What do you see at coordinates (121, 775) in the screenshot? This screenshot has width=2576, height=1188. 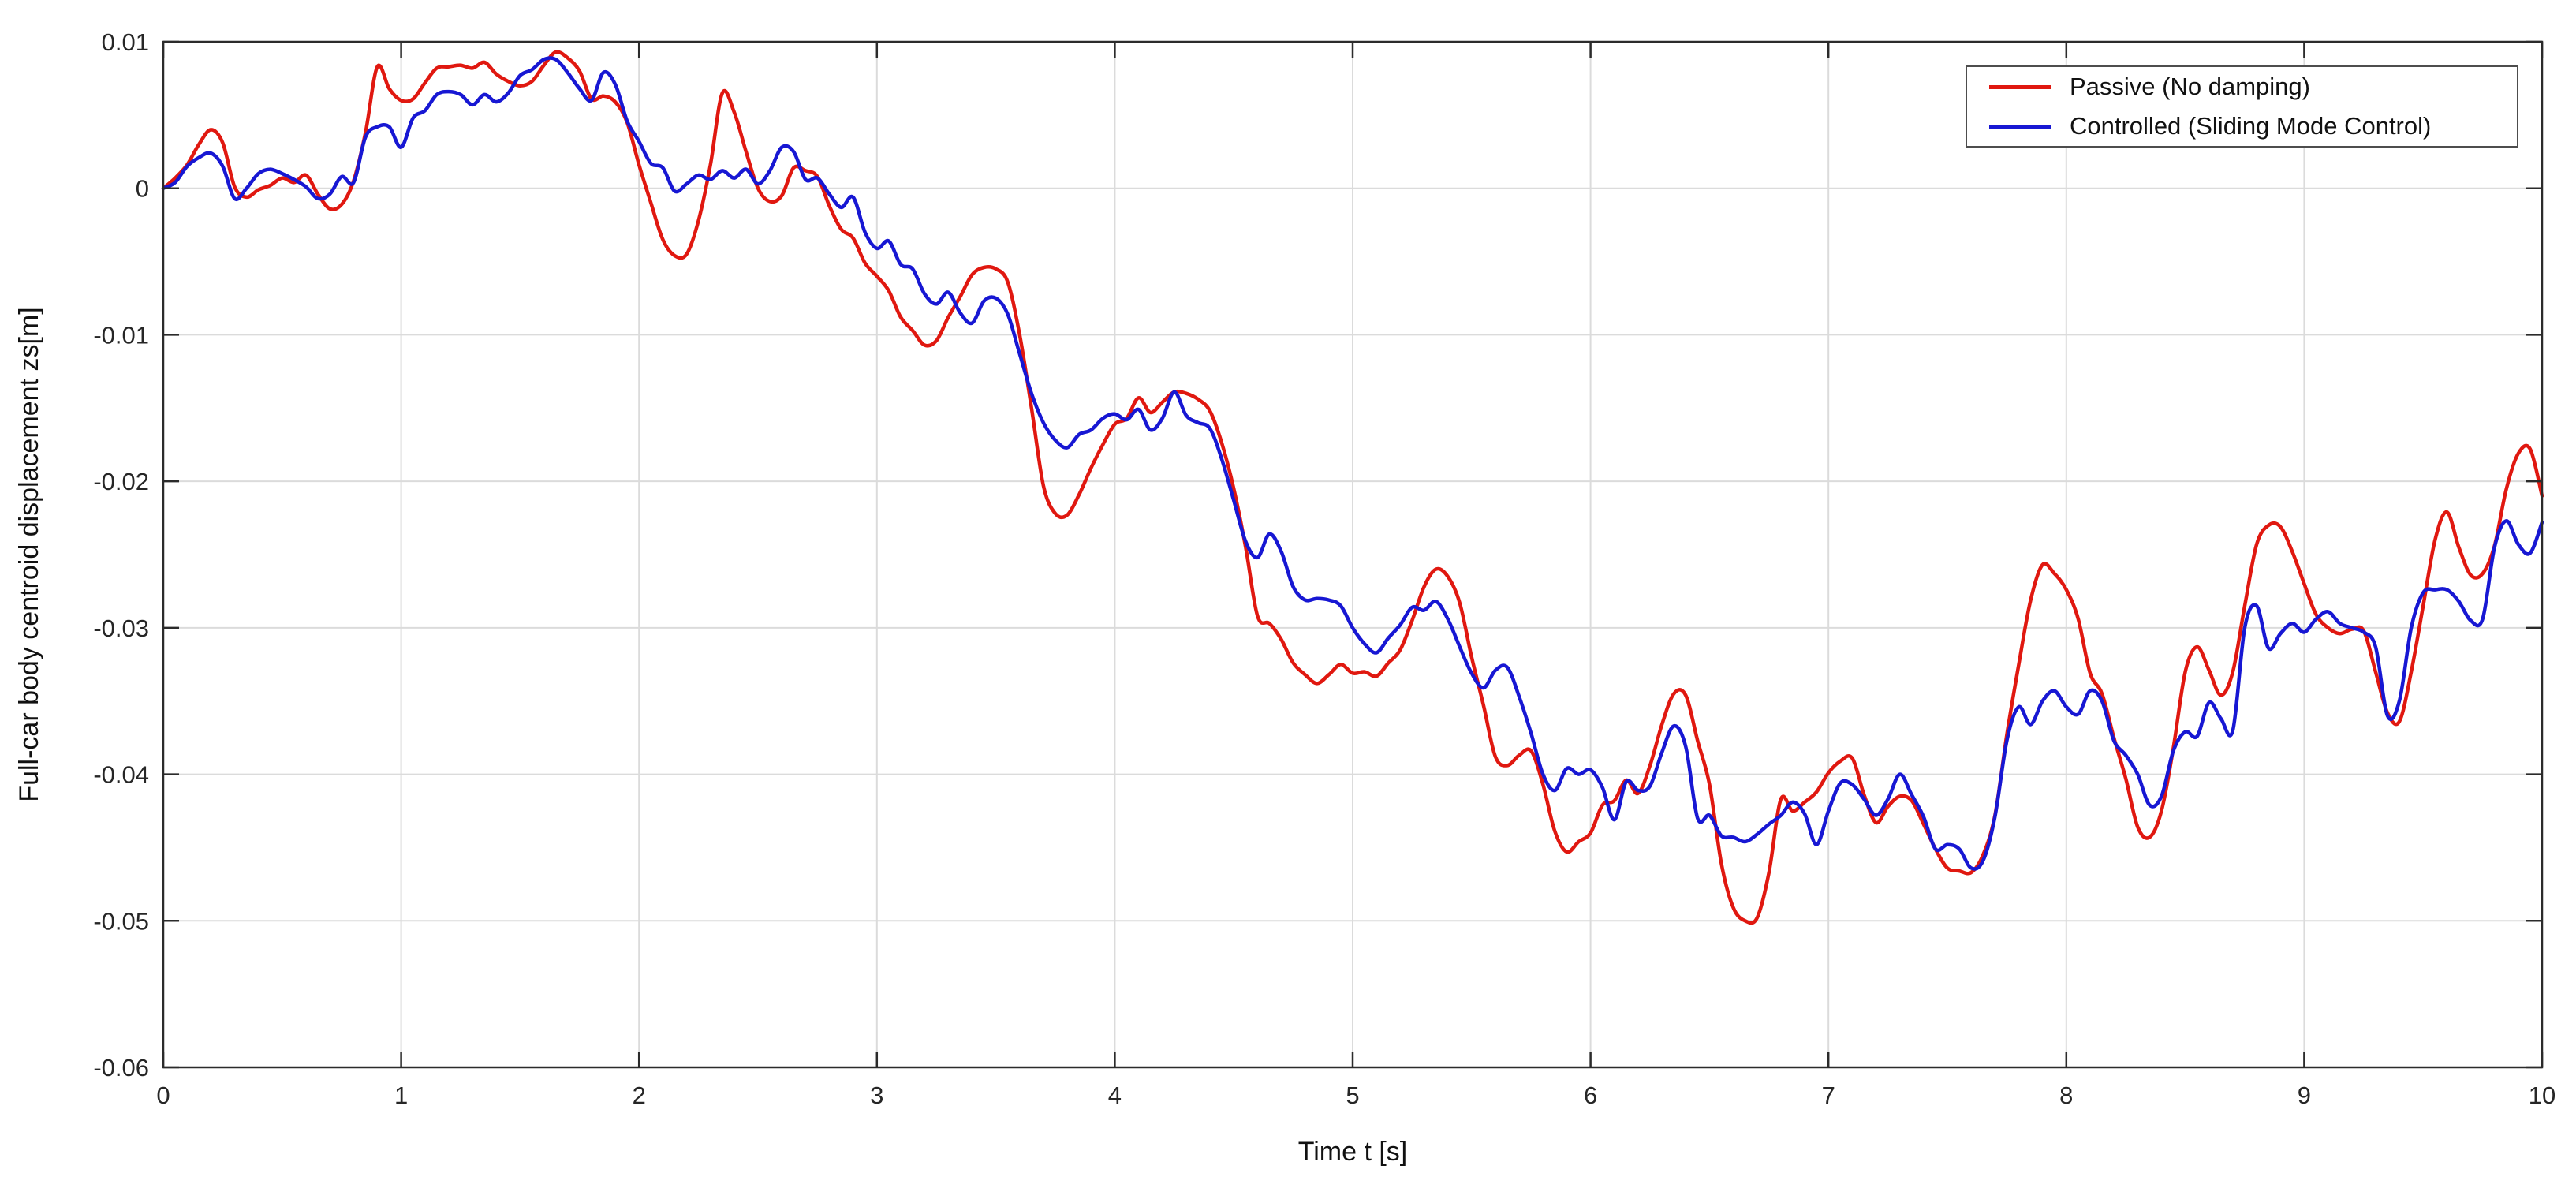 I see `svg-text: -0.04` at bounding box center [121, 775].